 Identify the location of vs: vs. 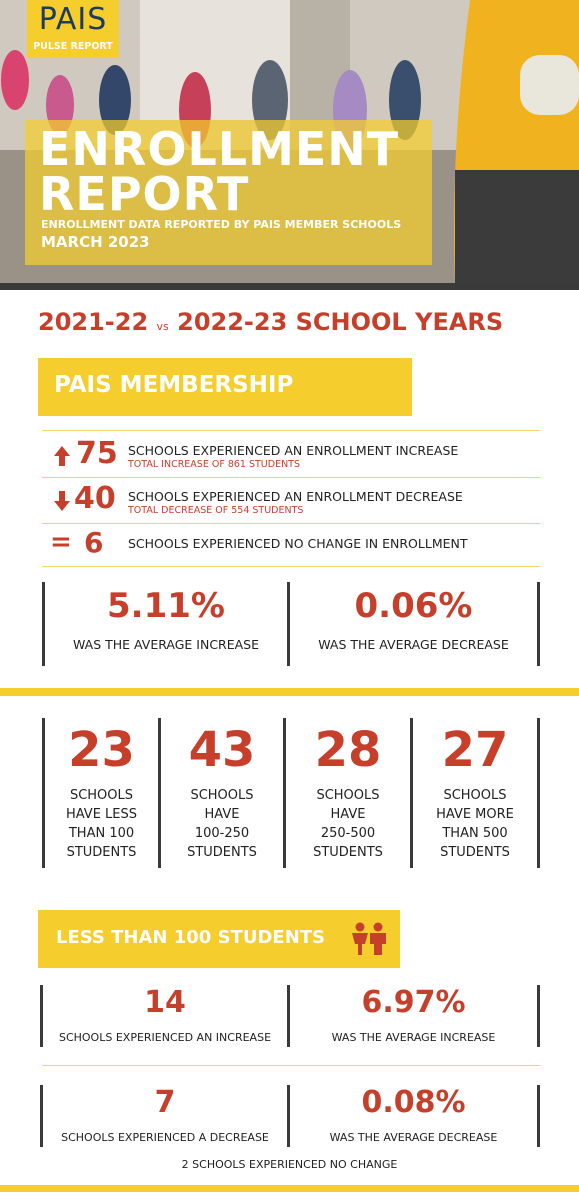
(162, 326).